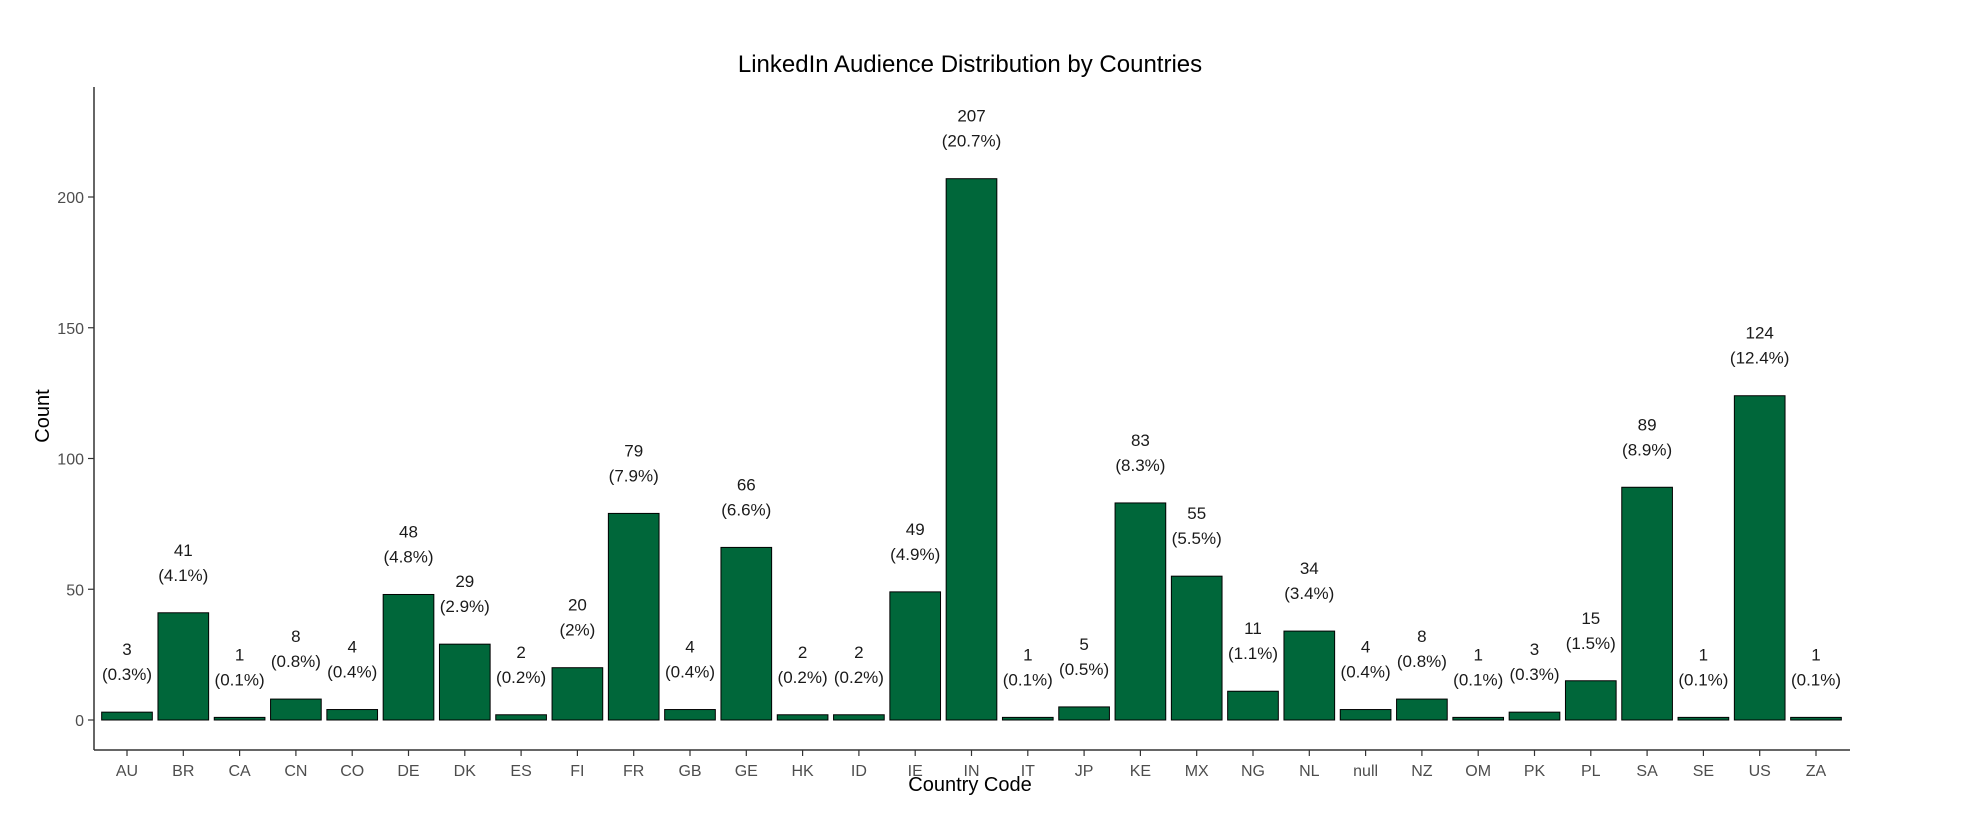 The image size is (1978, 822). What do you see at coordinates (1253, 771) in the screenshot?
I see `x-tick-label-NG: NG` at bounding box center [1253, 771].